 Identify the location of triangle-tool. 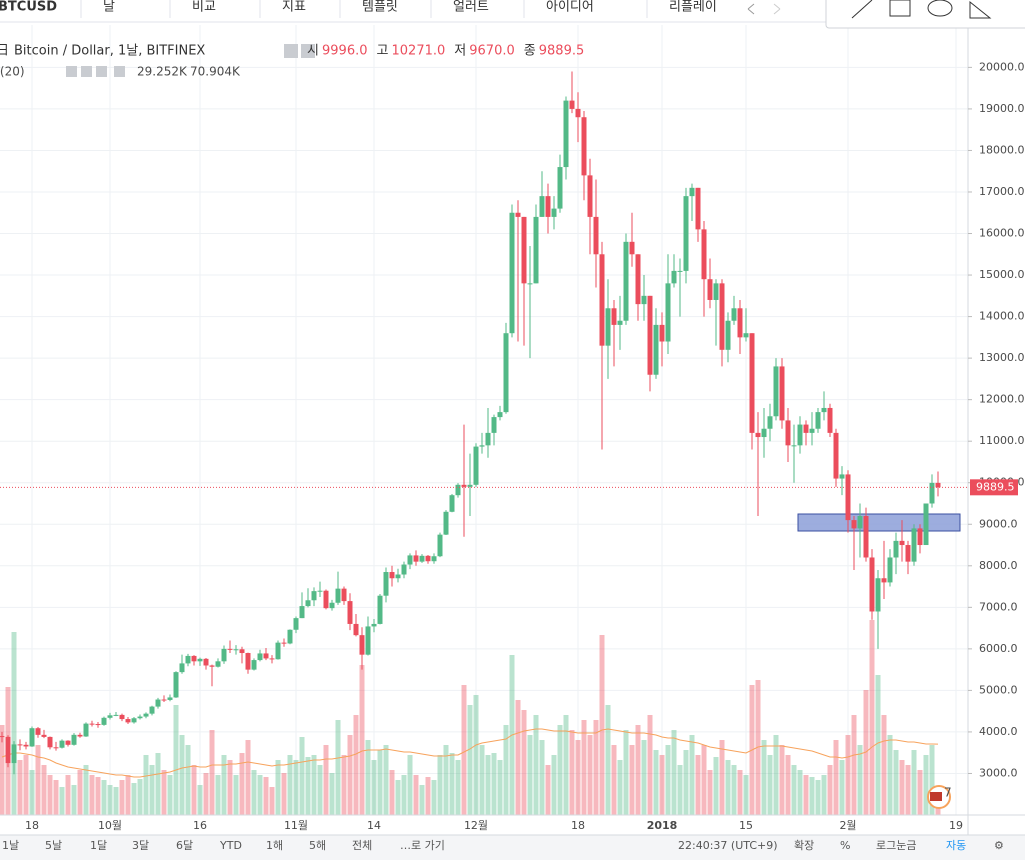
(980, 9).